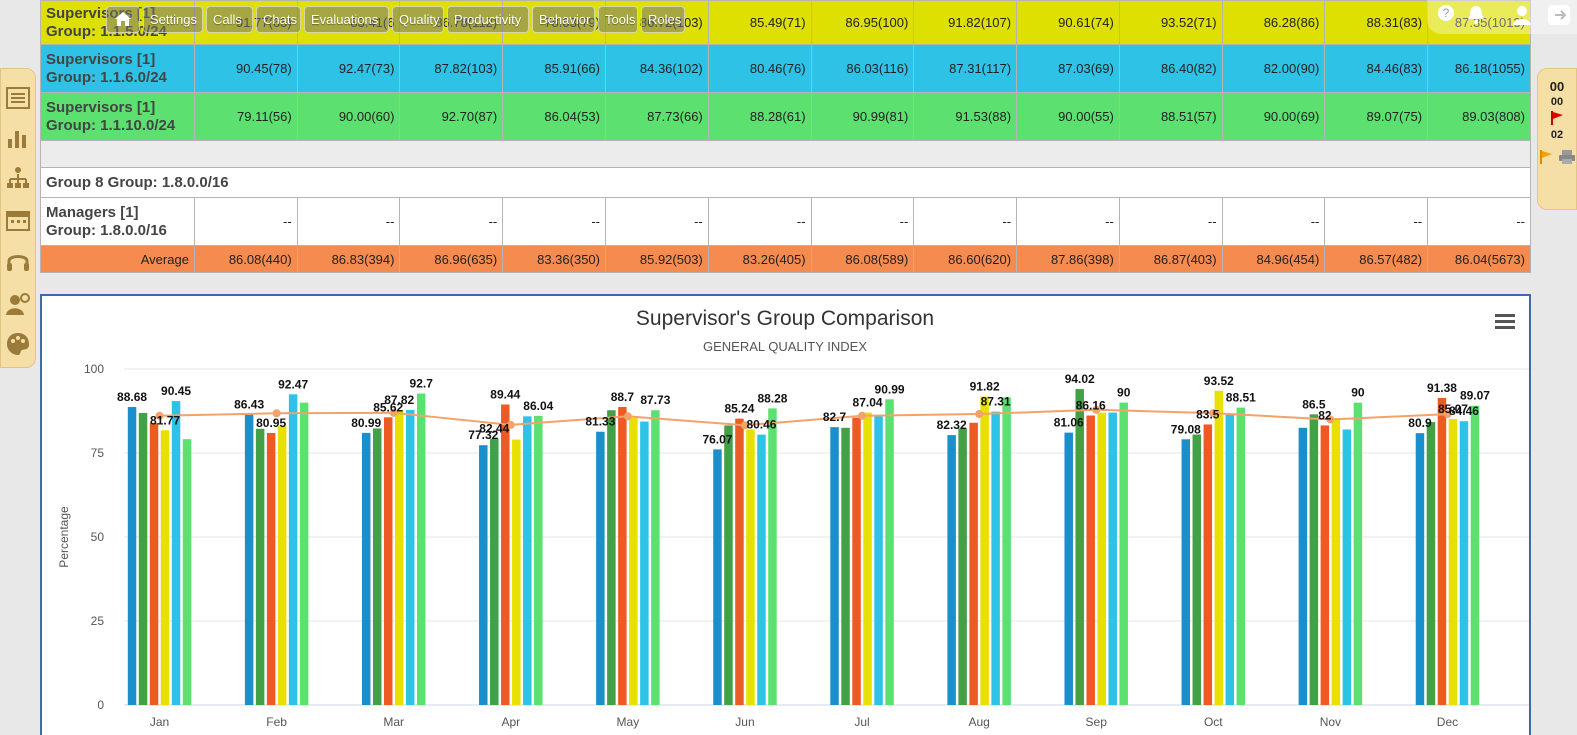  I want to click on list-icon, so click(18, 98).